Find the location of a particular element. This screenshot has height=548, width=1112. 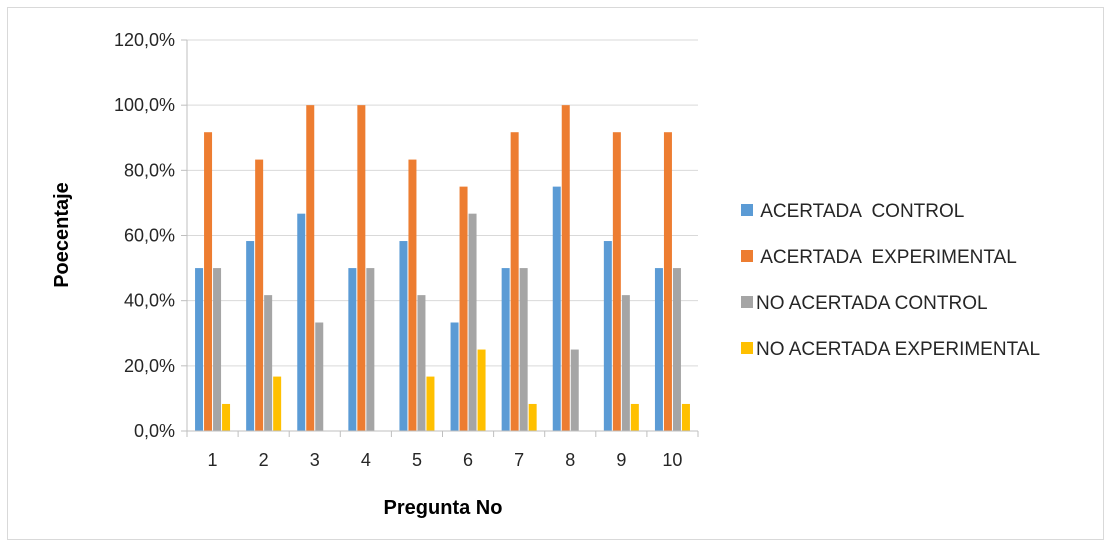

x-tick-label: 3 is located at coordinates (315, 460).